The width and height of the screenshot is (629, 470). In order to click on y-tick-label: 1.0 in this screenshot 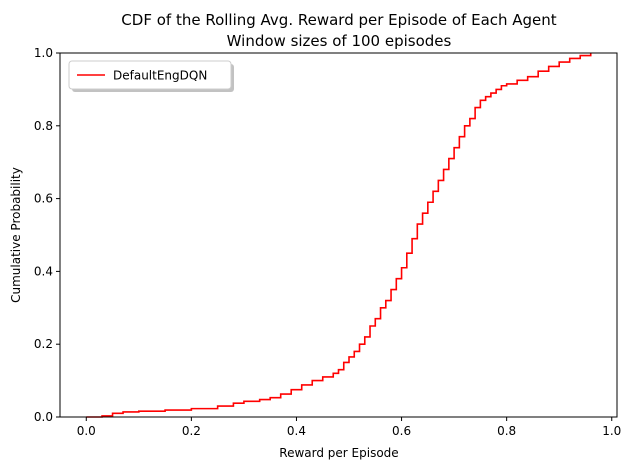, I will do `click(43, 53)`.